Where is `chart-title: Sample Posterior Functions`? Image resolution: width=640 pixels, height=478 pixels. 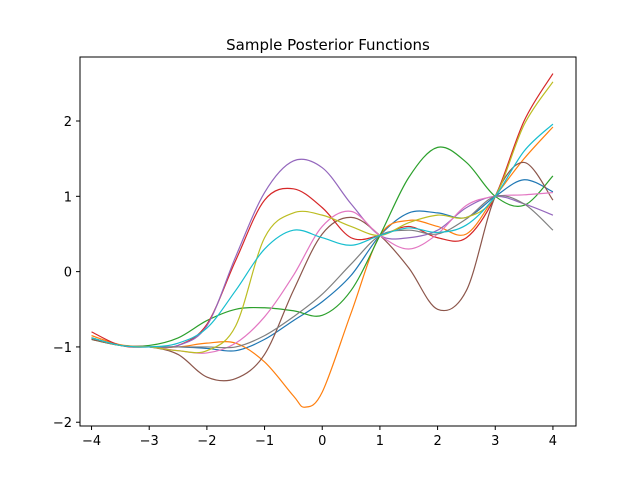 chart-title: Sample Posterior Functions is located at coordinates (328, 45).